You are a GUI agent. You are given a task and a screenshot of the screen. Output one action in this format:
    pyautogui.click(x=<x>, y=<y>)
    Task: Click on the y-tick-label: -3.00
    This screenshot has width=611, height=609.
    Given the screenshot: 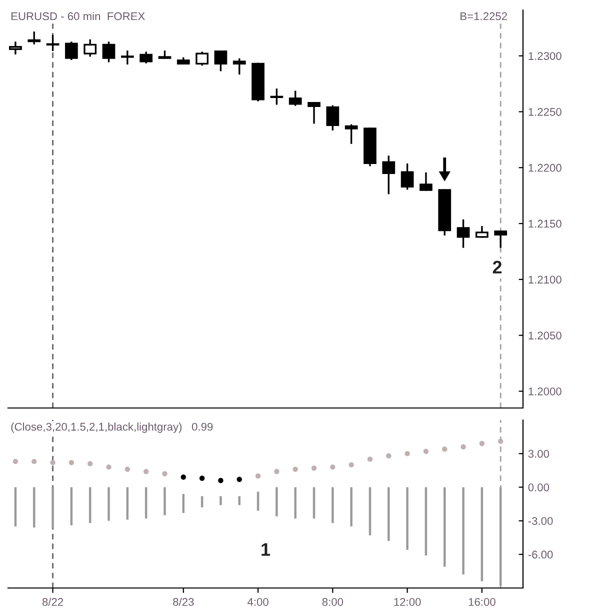 What is the action you would take?
    pyautogui.click(x=540, y=521)
    